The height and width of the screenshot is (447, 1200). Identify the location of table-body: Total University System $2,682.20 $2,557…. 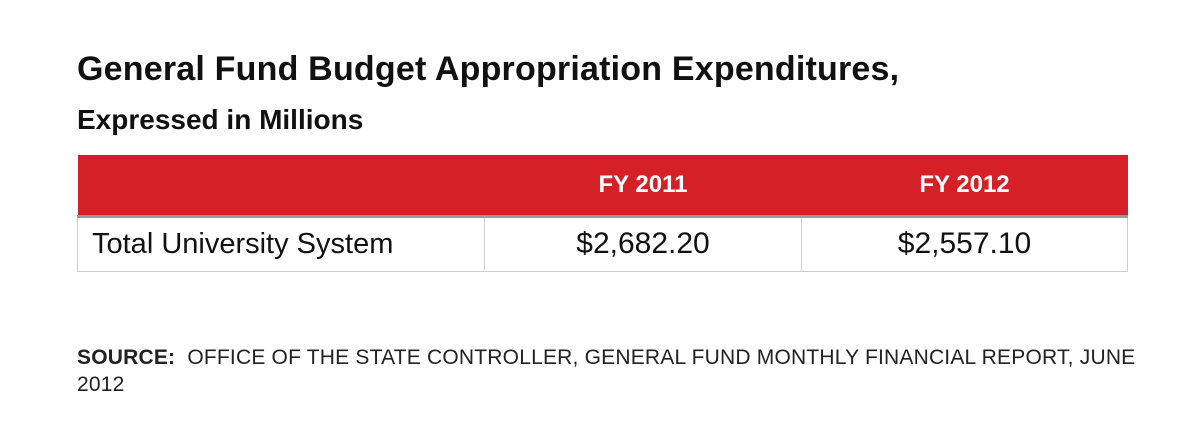
(602, 243).